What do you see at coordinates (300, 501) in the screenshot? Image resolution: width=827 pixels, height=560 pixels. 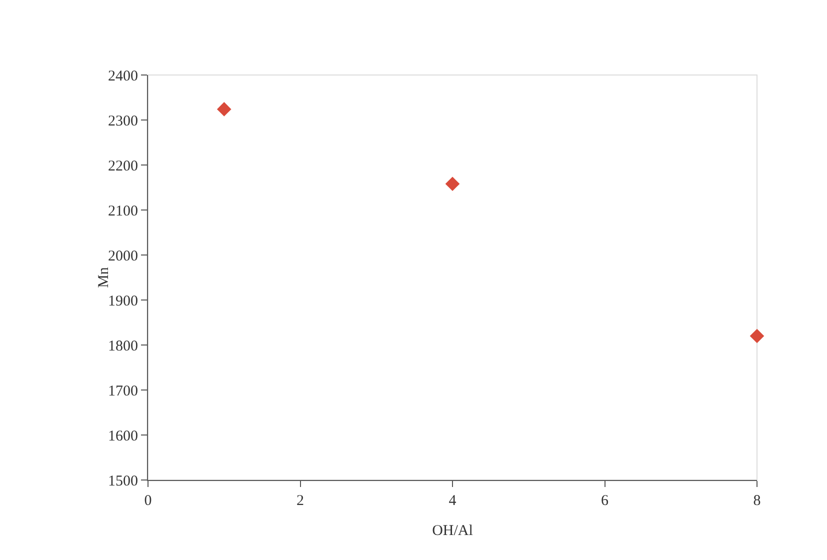 I see `x-tick-label: 2` at bounding box center [300, 501].